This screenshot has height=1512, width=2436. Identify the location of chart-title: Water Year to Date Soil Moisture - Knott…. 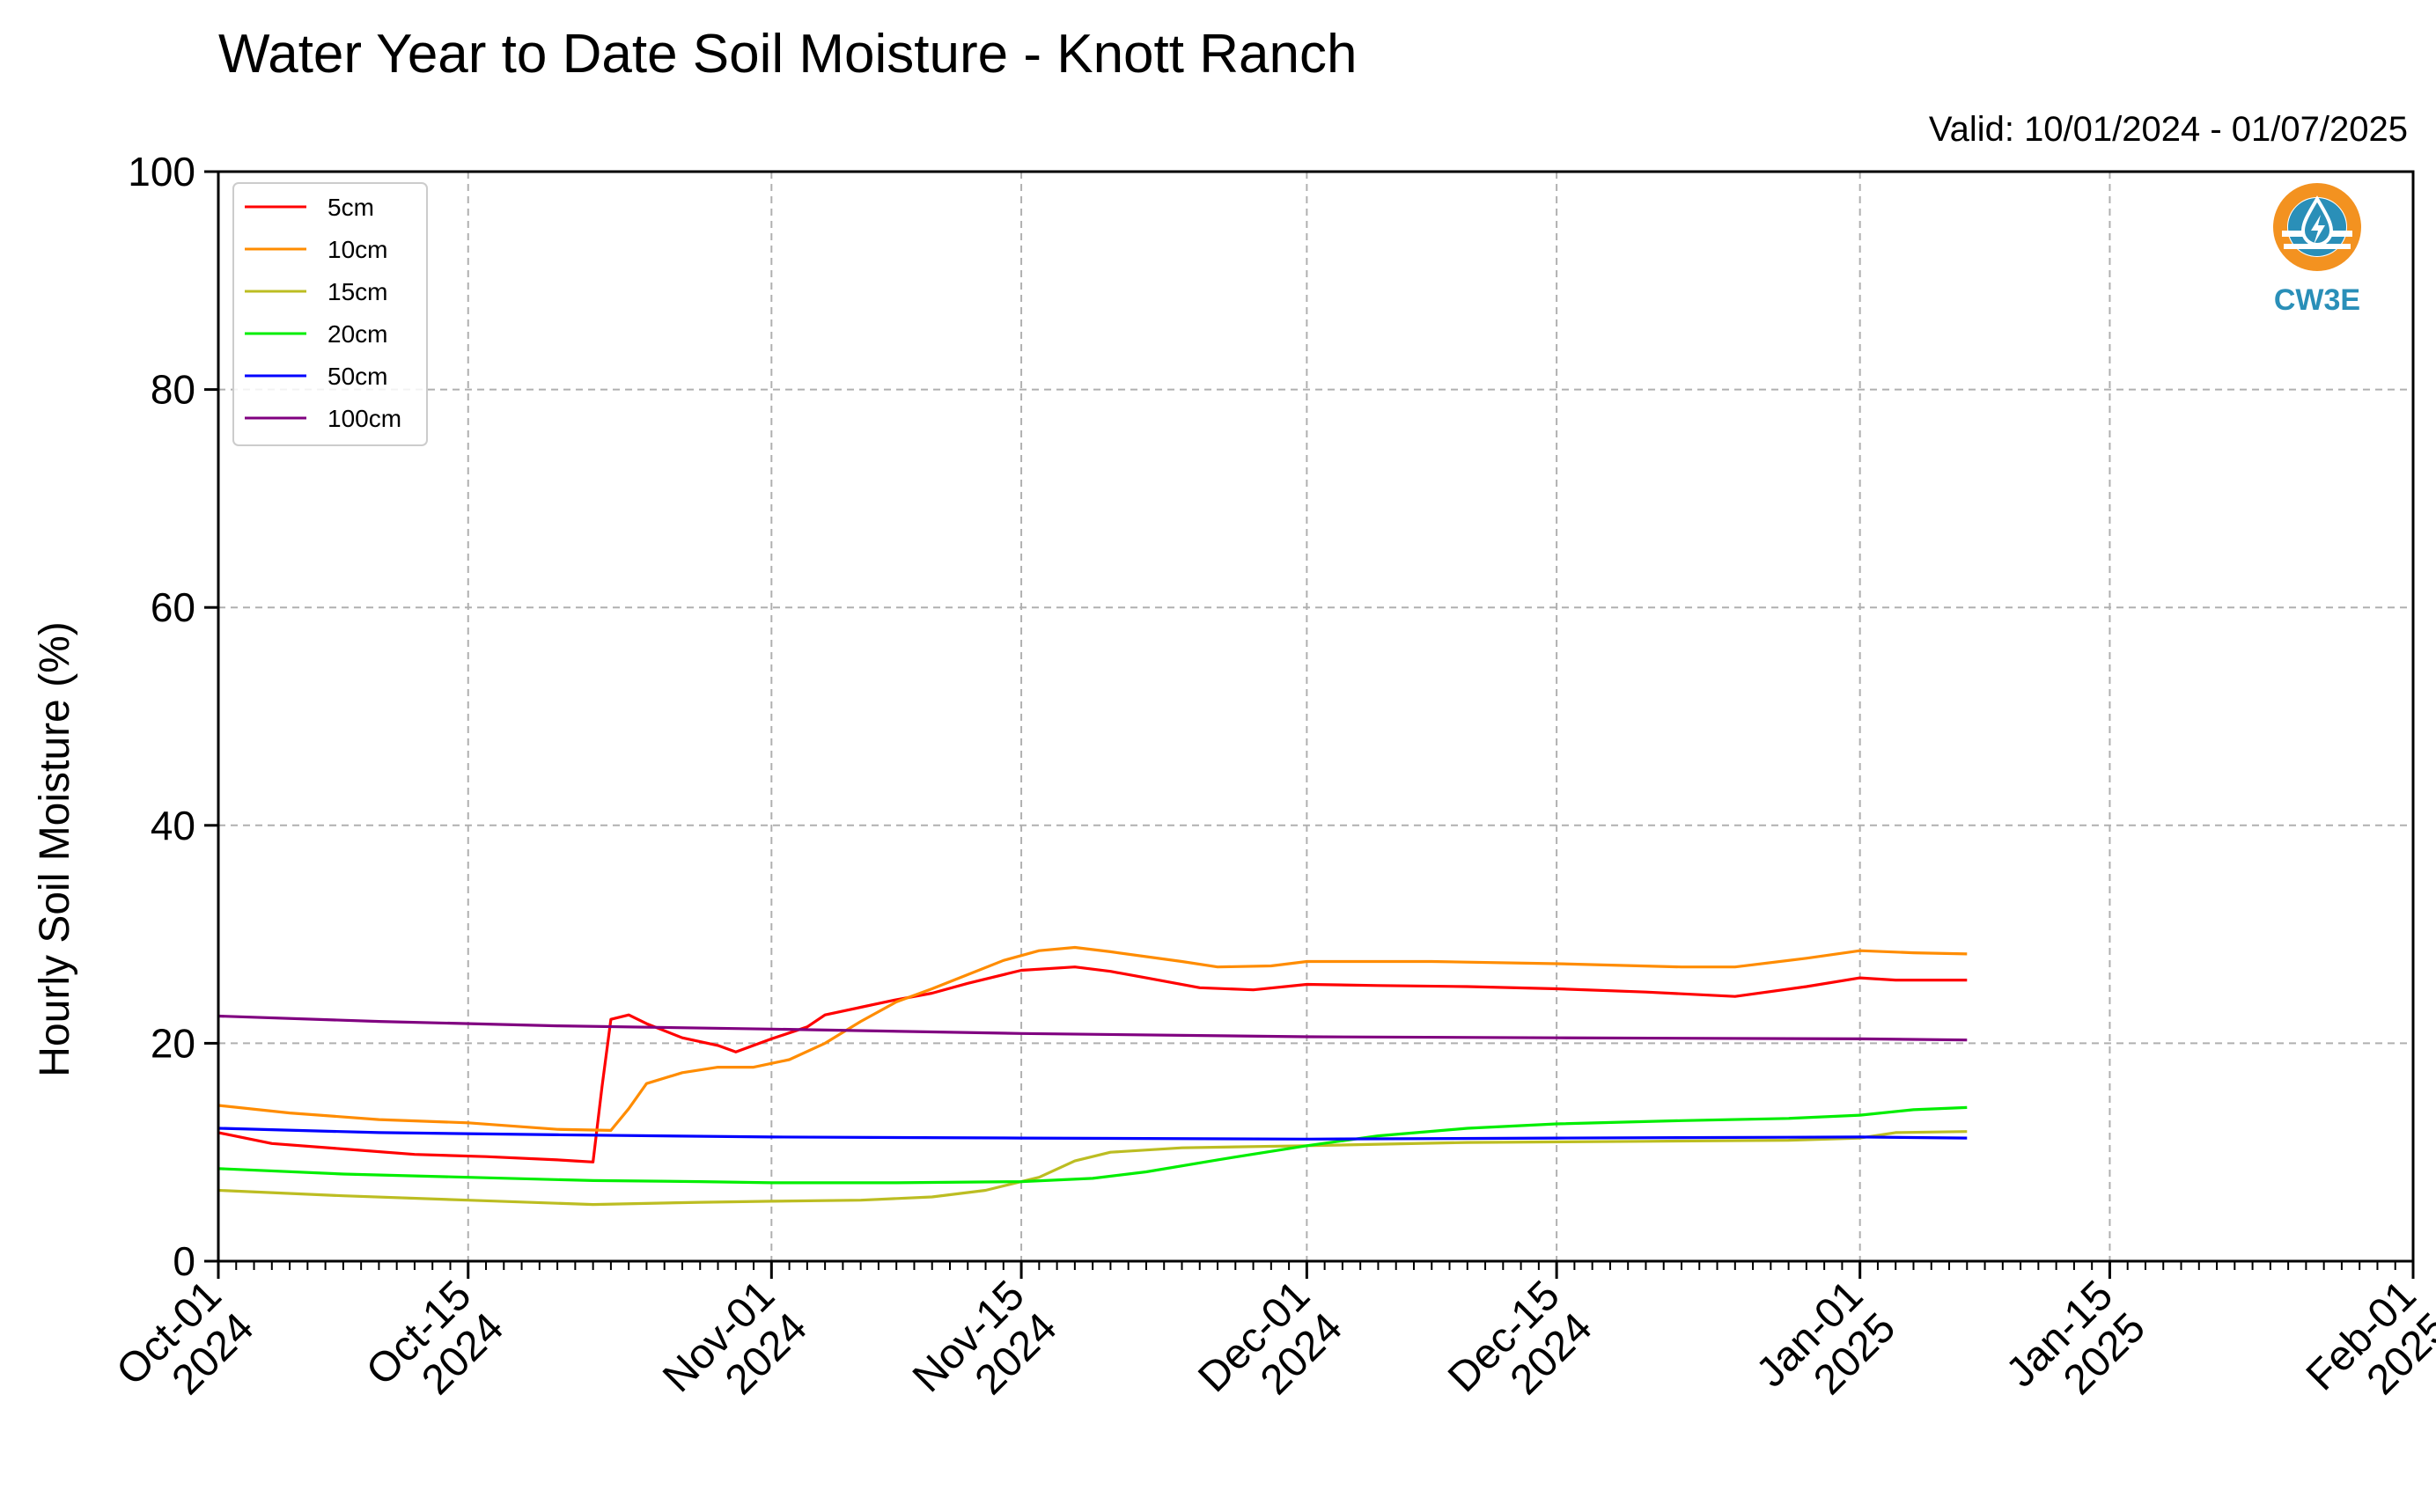
(787, 54).